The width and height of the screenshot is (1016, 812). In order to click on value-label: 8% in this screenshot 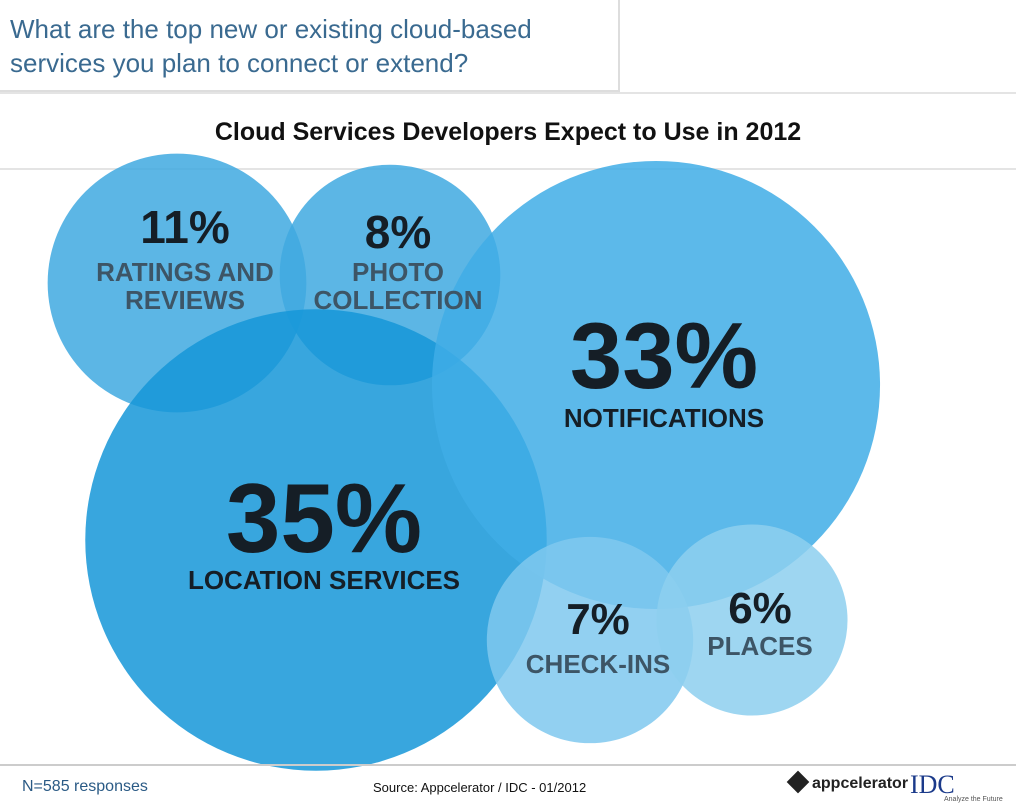, I will do `click(398, 232)`.